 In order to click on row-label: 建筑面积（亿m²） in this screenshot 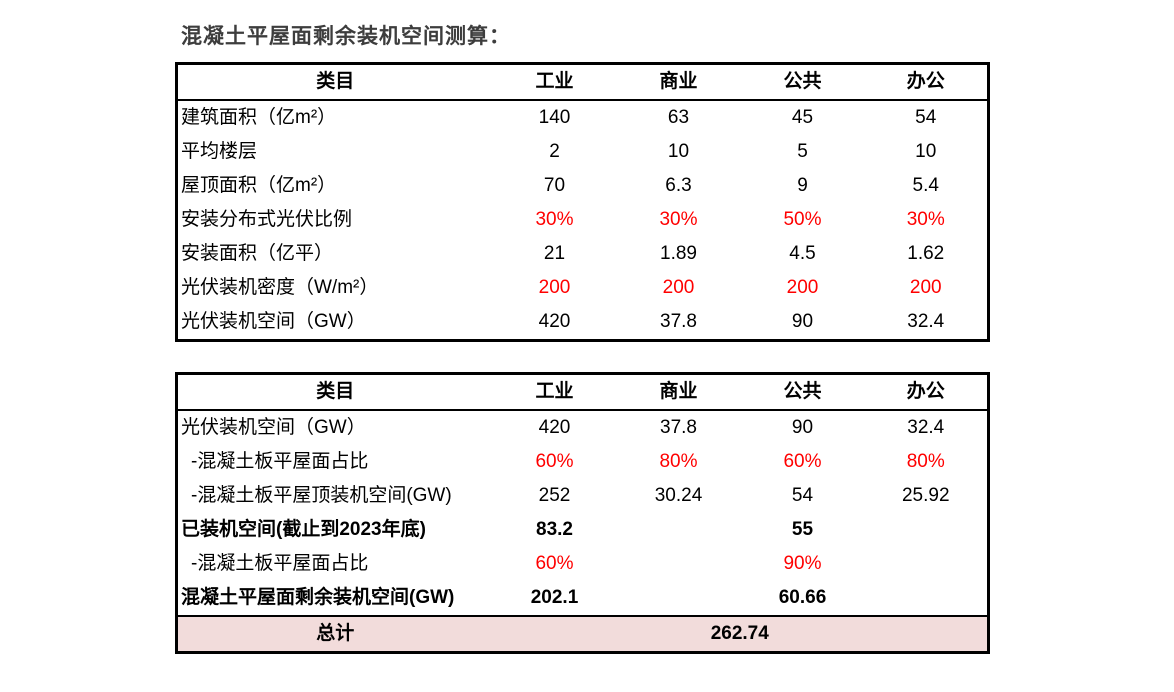, I will do `click(259, 117)`.